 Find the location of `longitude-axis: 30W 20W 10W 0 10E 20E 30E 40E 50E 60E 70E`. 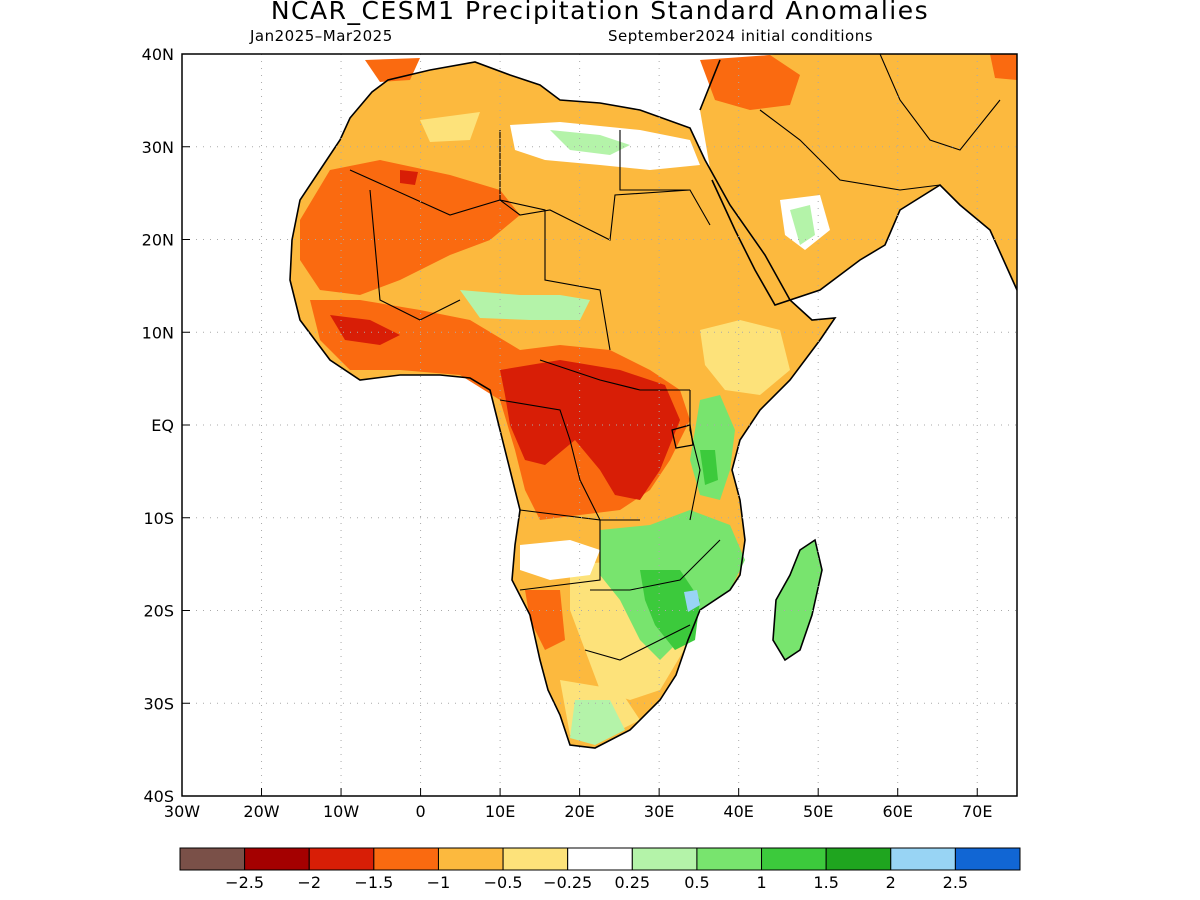

longitude-axis: 30W 20W 10W 0 10E 20E 30E 40E 50E 60E 70E is located at coordinates (578, 804).